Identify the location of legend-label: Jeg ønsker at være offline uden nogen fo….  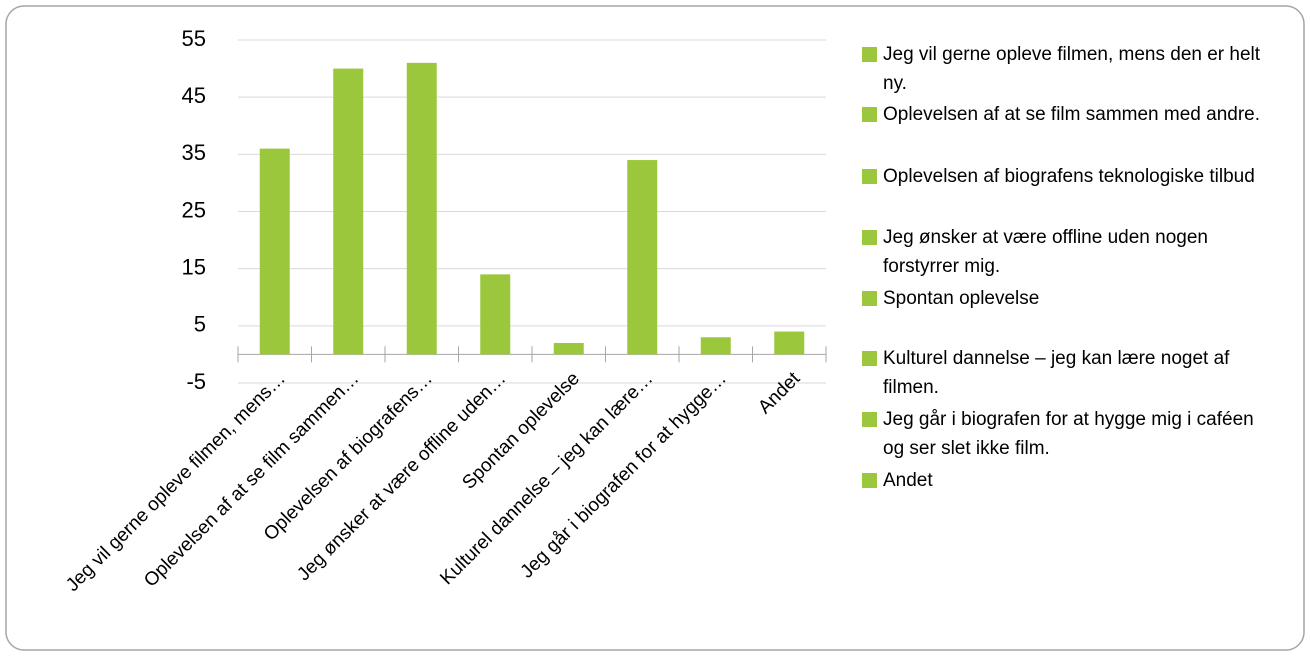
(1045, 252).